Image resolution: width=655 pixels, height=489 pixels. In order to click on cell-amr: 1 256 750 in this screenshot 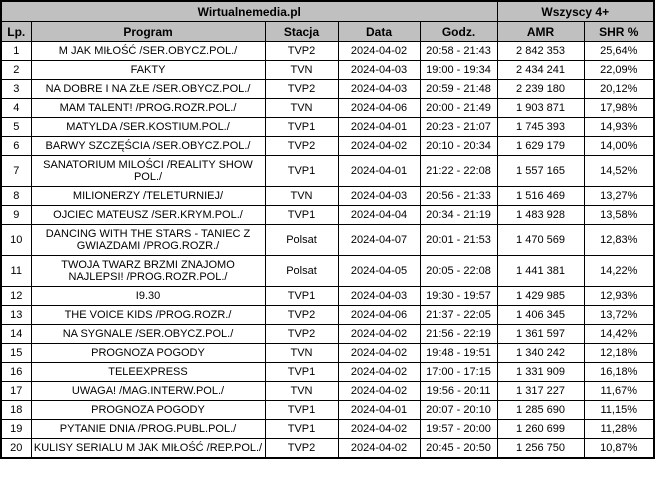, I will do `click(540, 448)`.